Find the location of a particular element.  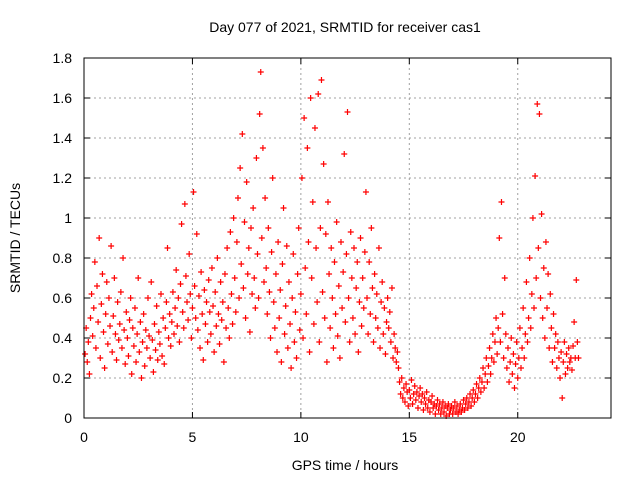

y-tick-label: 0.4 is located at coordinates (63, 338).